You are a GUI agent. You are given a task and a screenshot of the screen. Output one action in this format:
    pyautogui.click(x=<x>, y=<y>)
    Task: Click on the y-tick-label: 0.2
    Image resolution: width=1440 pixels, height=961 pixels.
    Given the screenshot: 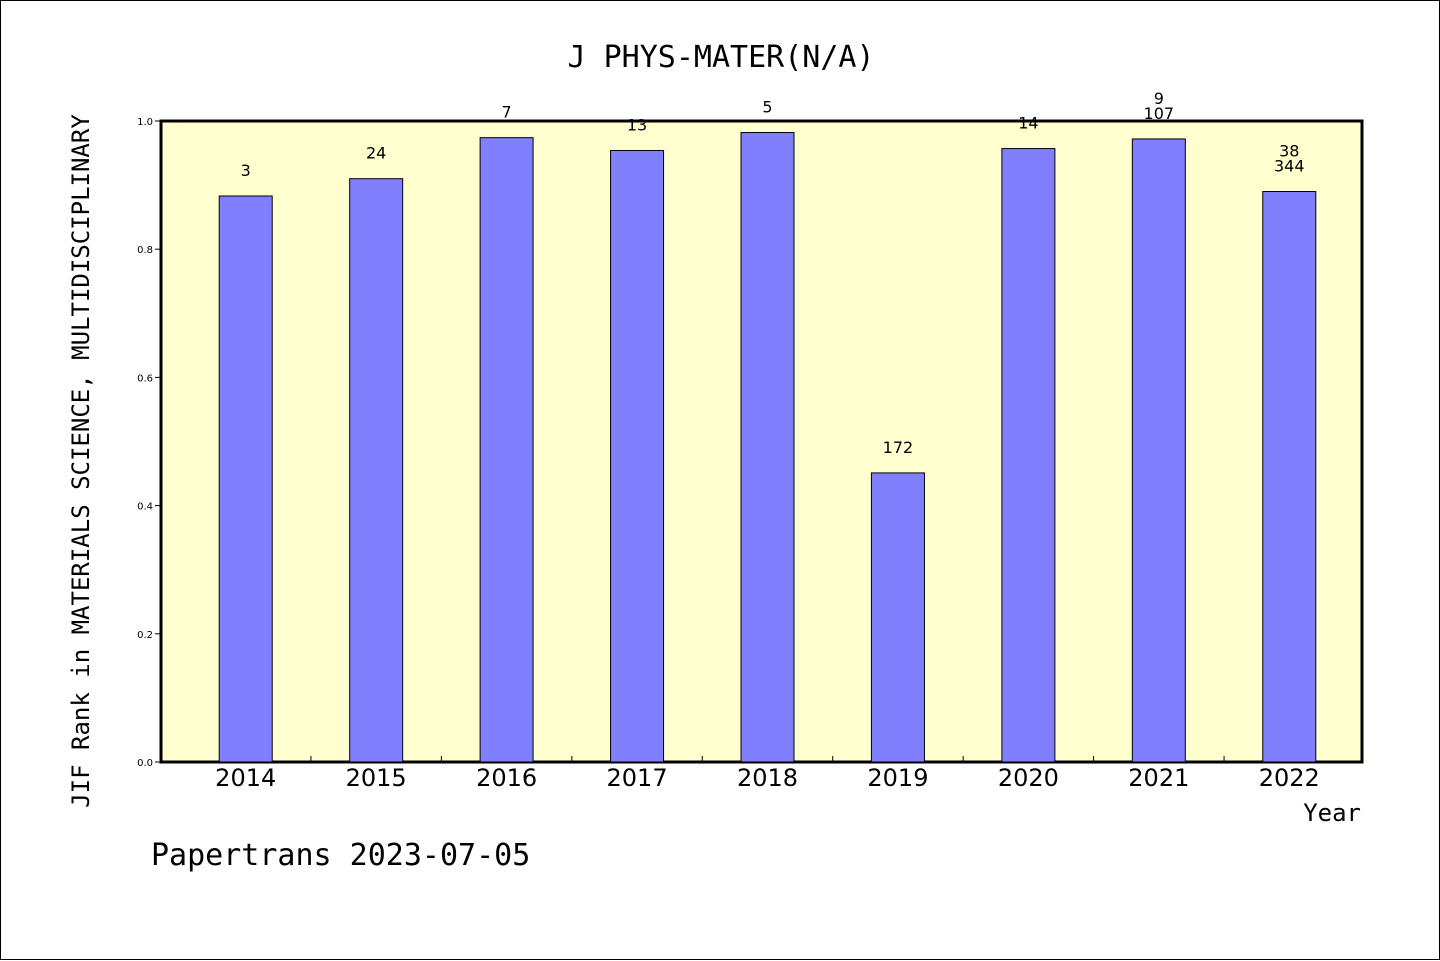 What is the action you would take?
    pyautogui.click(x=145, y=635)
    